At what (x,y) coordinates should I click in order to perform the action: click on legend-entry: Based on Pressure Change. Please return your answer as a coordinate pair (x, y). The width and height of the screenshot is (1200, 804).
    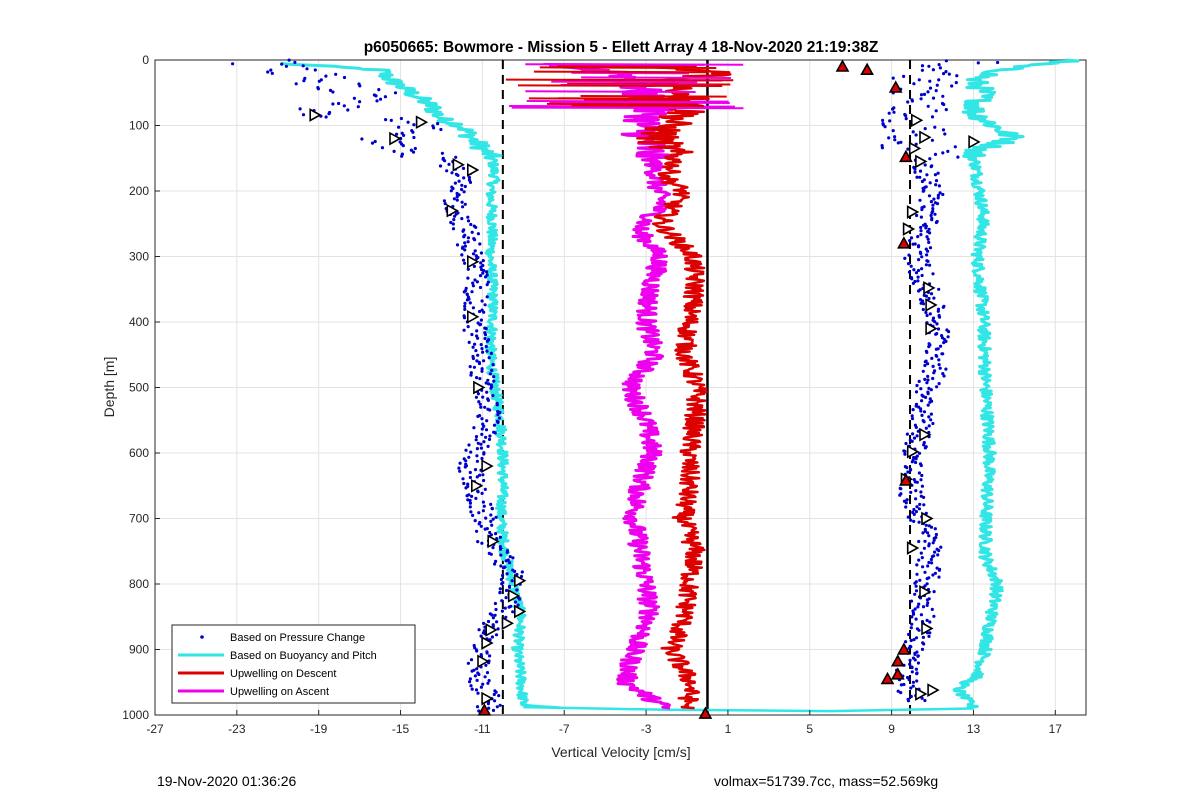
    Looking at the image, I should click on (297, 638).